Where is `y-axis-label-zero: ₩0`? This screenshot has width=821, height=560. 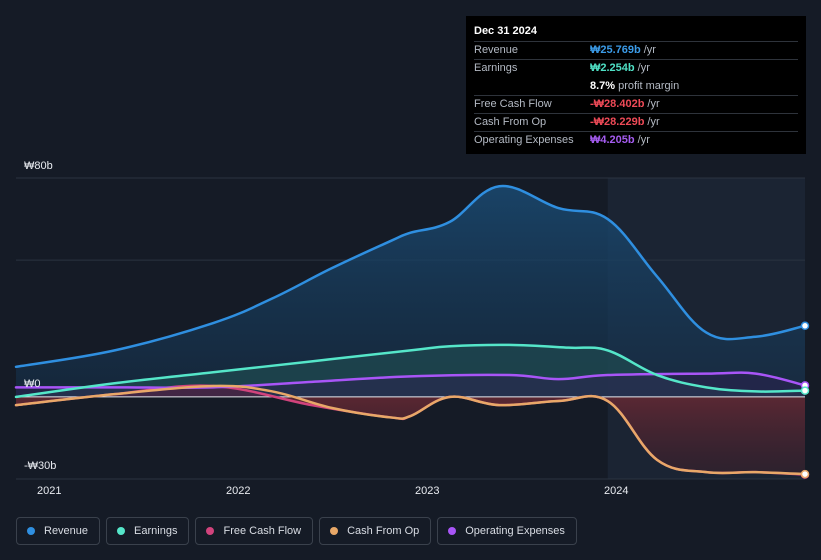 y-axis-label-zero: ₩0 is located at coordinates (32, 384).